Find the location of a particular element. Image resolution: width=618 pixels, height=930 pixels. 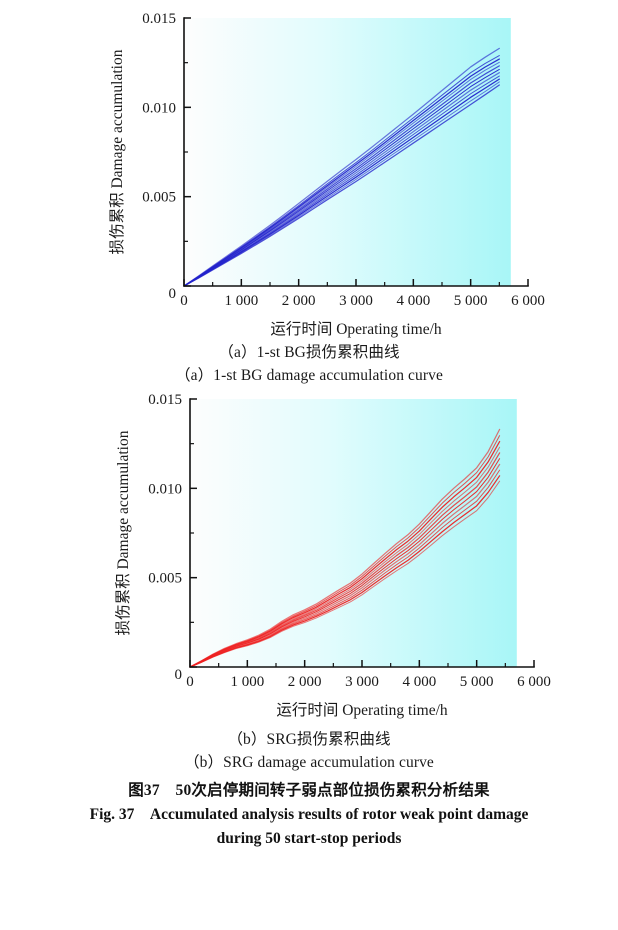

figure-caption-cn: 图37 50次启停期间转子弱点部位损伤累积分析结果 is located at coordinates (309, 790).